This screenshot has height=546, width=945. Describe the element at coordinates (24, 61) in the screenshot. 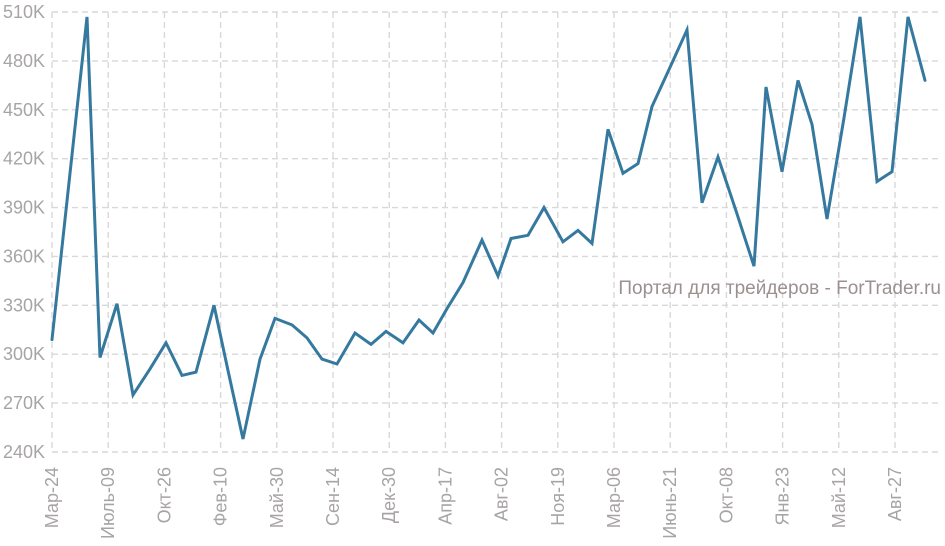

I see `y-tick-label: 480K` at that location.